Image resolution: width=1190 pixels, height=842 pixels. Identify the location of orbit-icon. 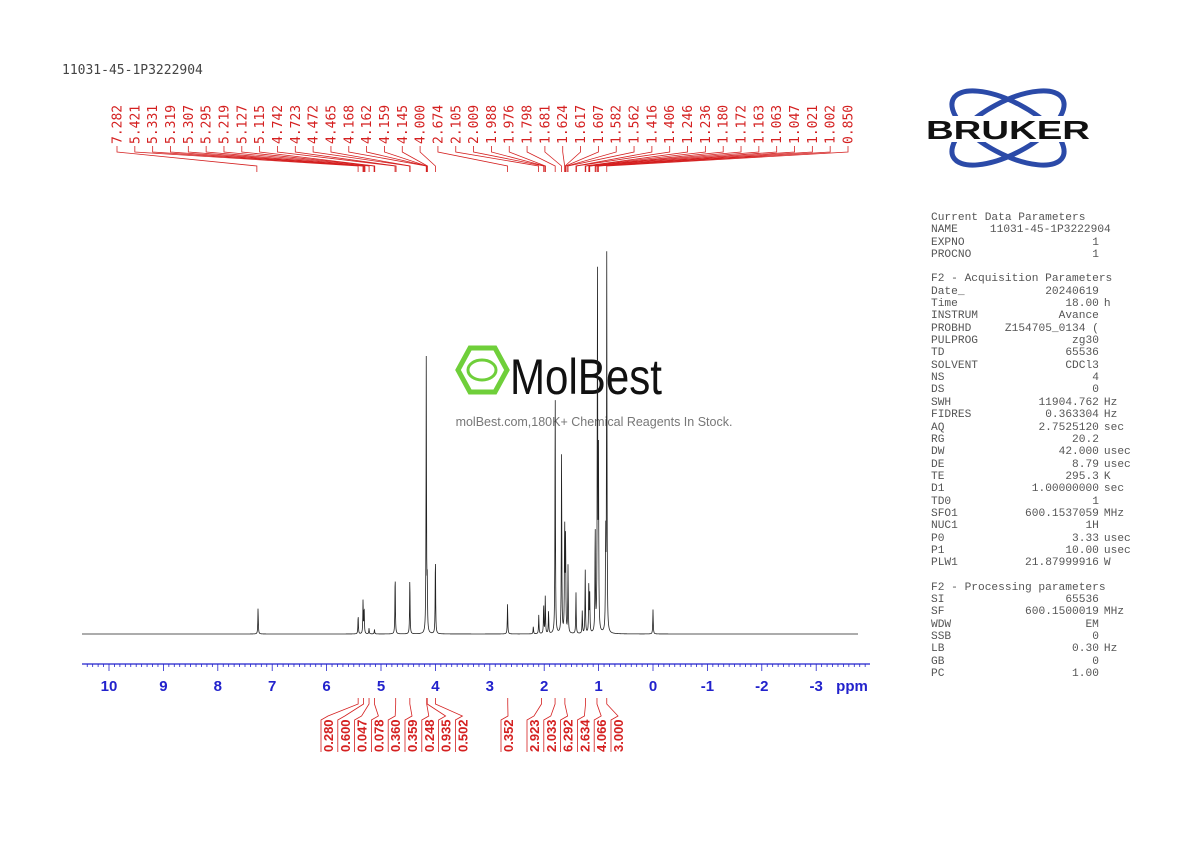
(1008, 128).